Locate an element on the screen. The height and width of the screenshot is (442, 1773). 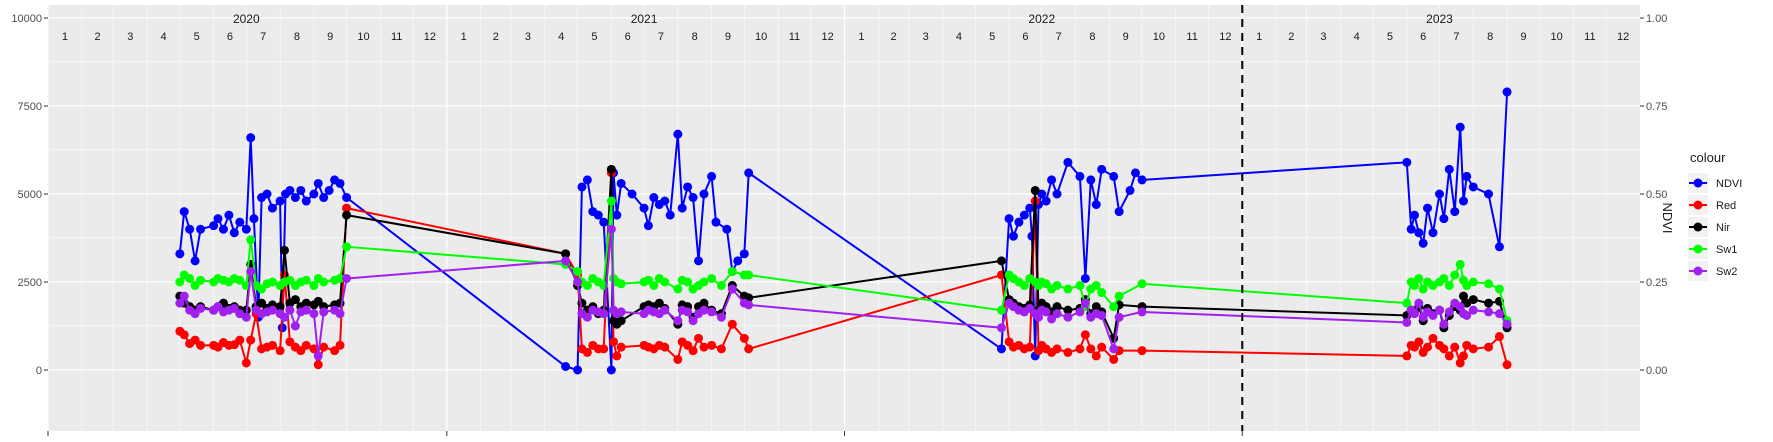
month-label: 4 is located at coordinates (1357, 37).